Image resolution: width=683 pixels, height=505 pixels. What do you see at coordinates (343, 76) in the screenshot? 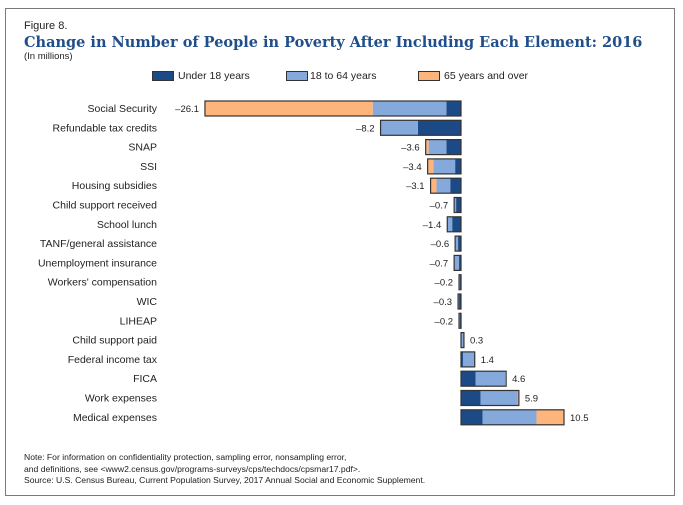
I see `legend-label-18to64: 18 to 64 years` at bounding box center [343, 76].